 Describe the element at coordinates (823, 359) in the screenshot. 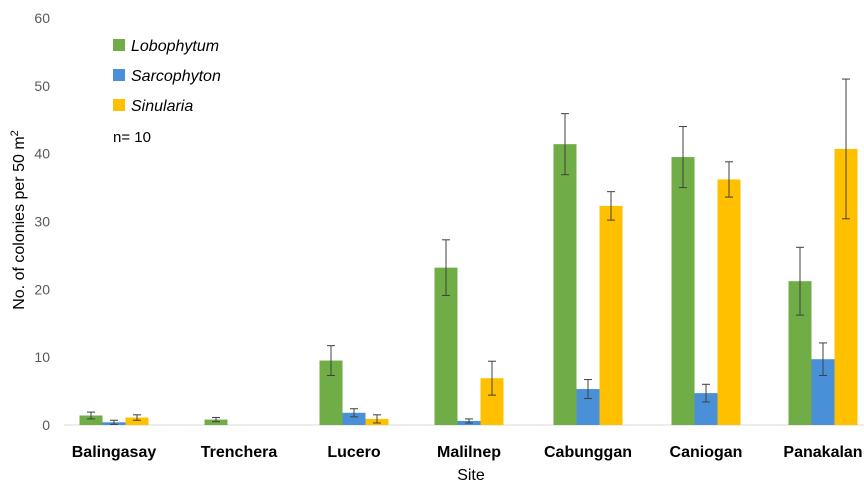

I see `error-bar-sarcophyton-panakalan` at that location.